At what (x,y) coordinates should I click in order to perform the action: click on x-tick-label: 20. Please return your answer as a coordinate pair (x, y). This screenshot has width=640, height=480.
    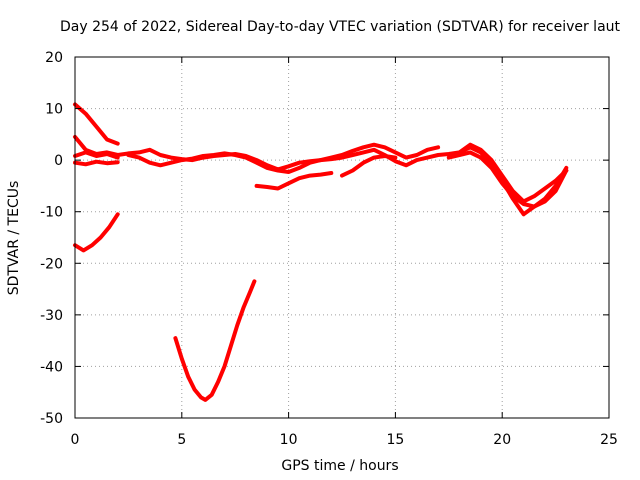
    Looking at the image, I should click on (502, 440).